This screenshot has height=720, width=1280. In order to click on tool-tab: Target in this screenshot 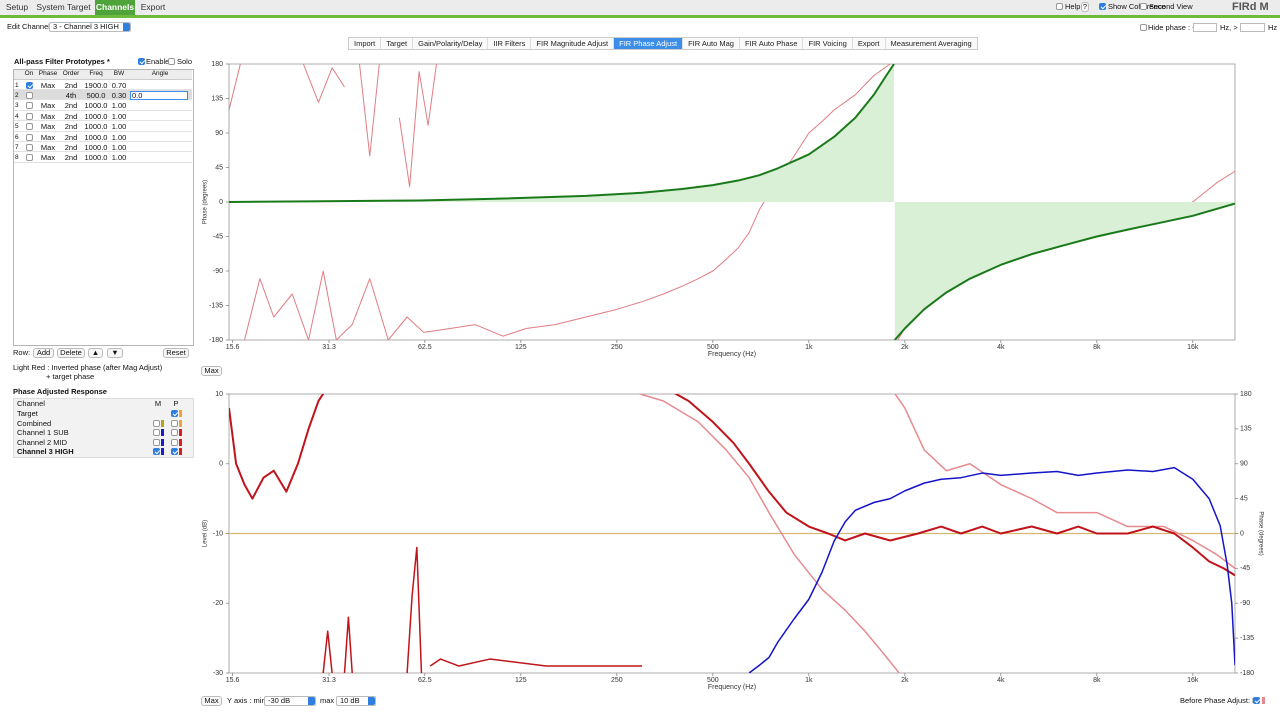, I will do `click(396, 43)`.